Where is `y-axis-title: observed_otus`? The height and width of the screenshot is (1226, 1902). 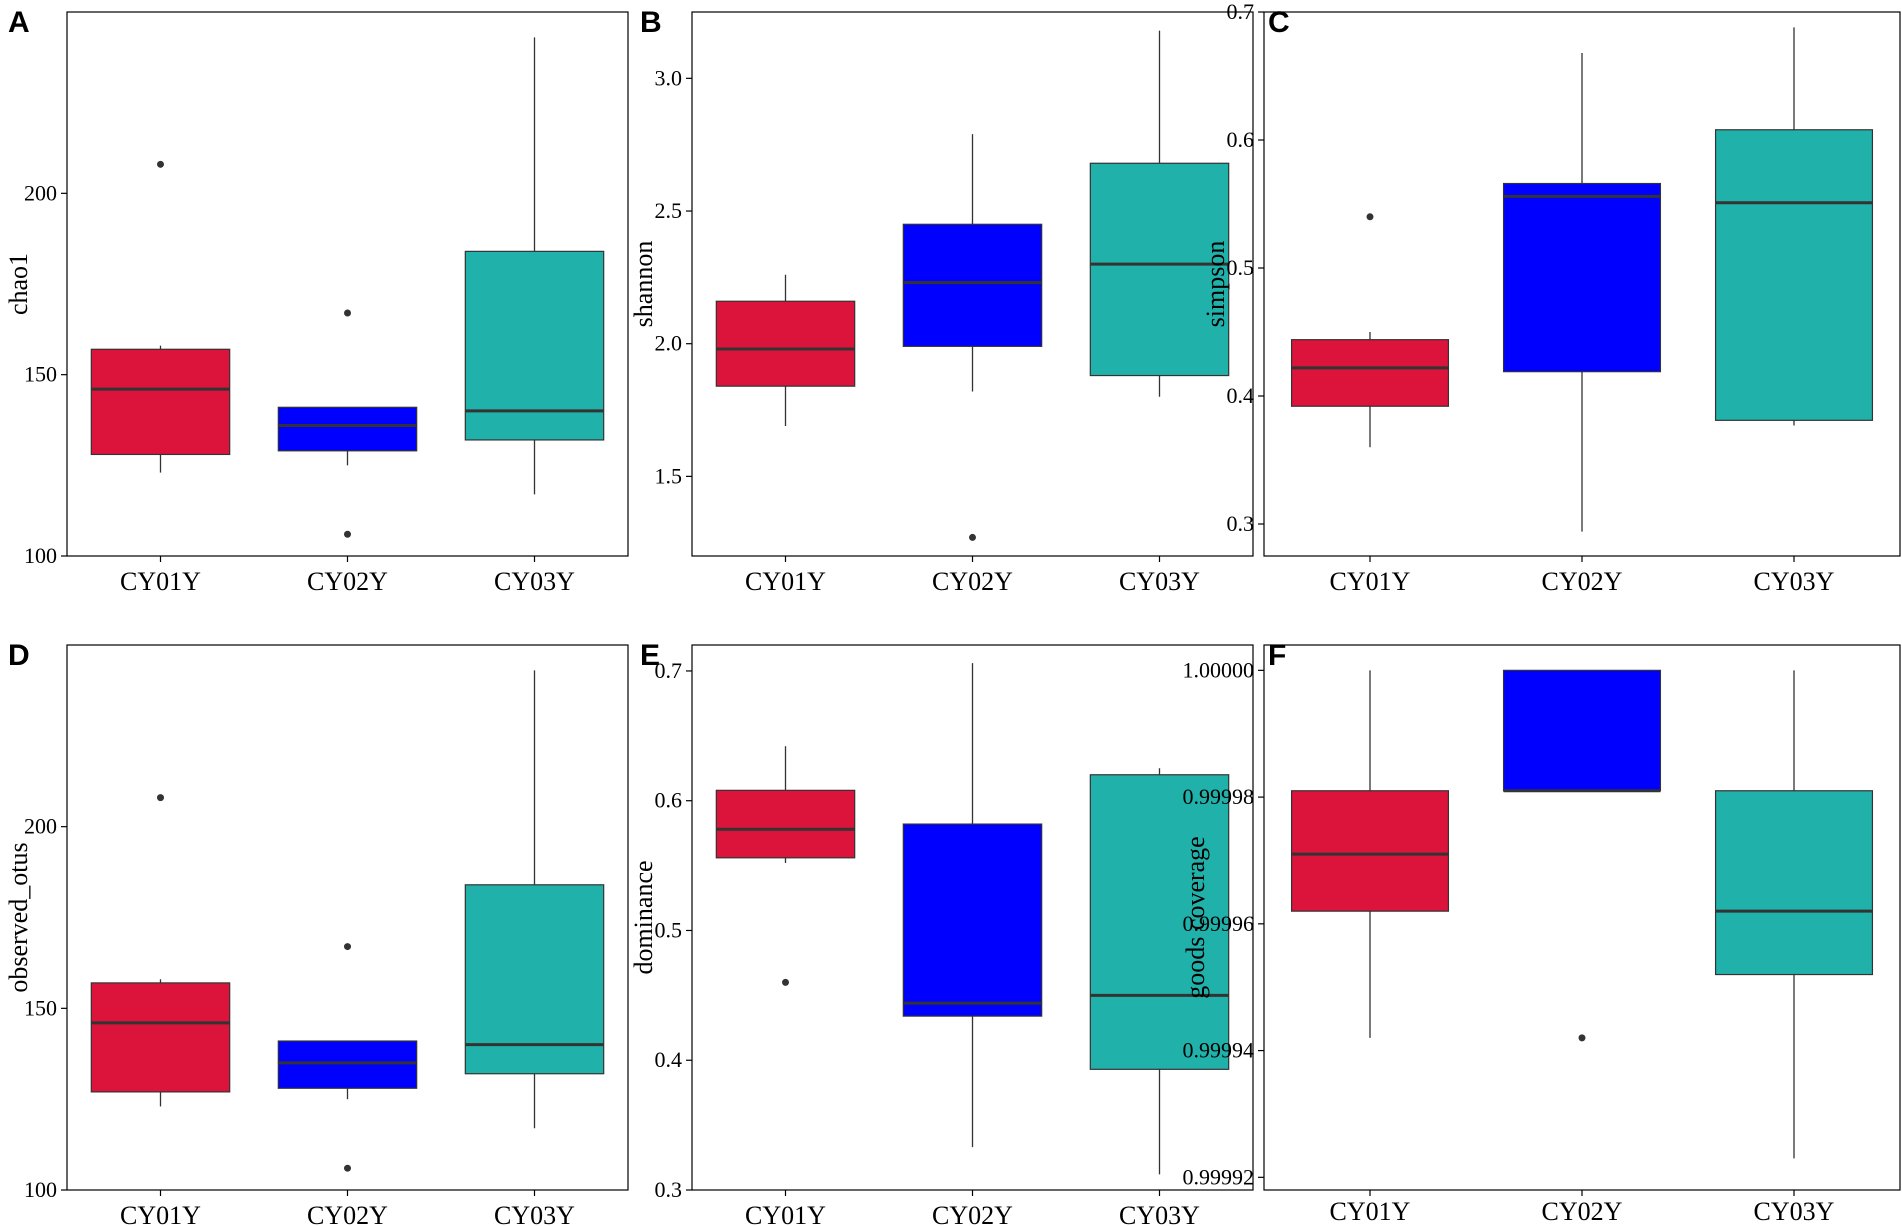 y-axis-title: observed_otus is located at coordinates (18, 917).